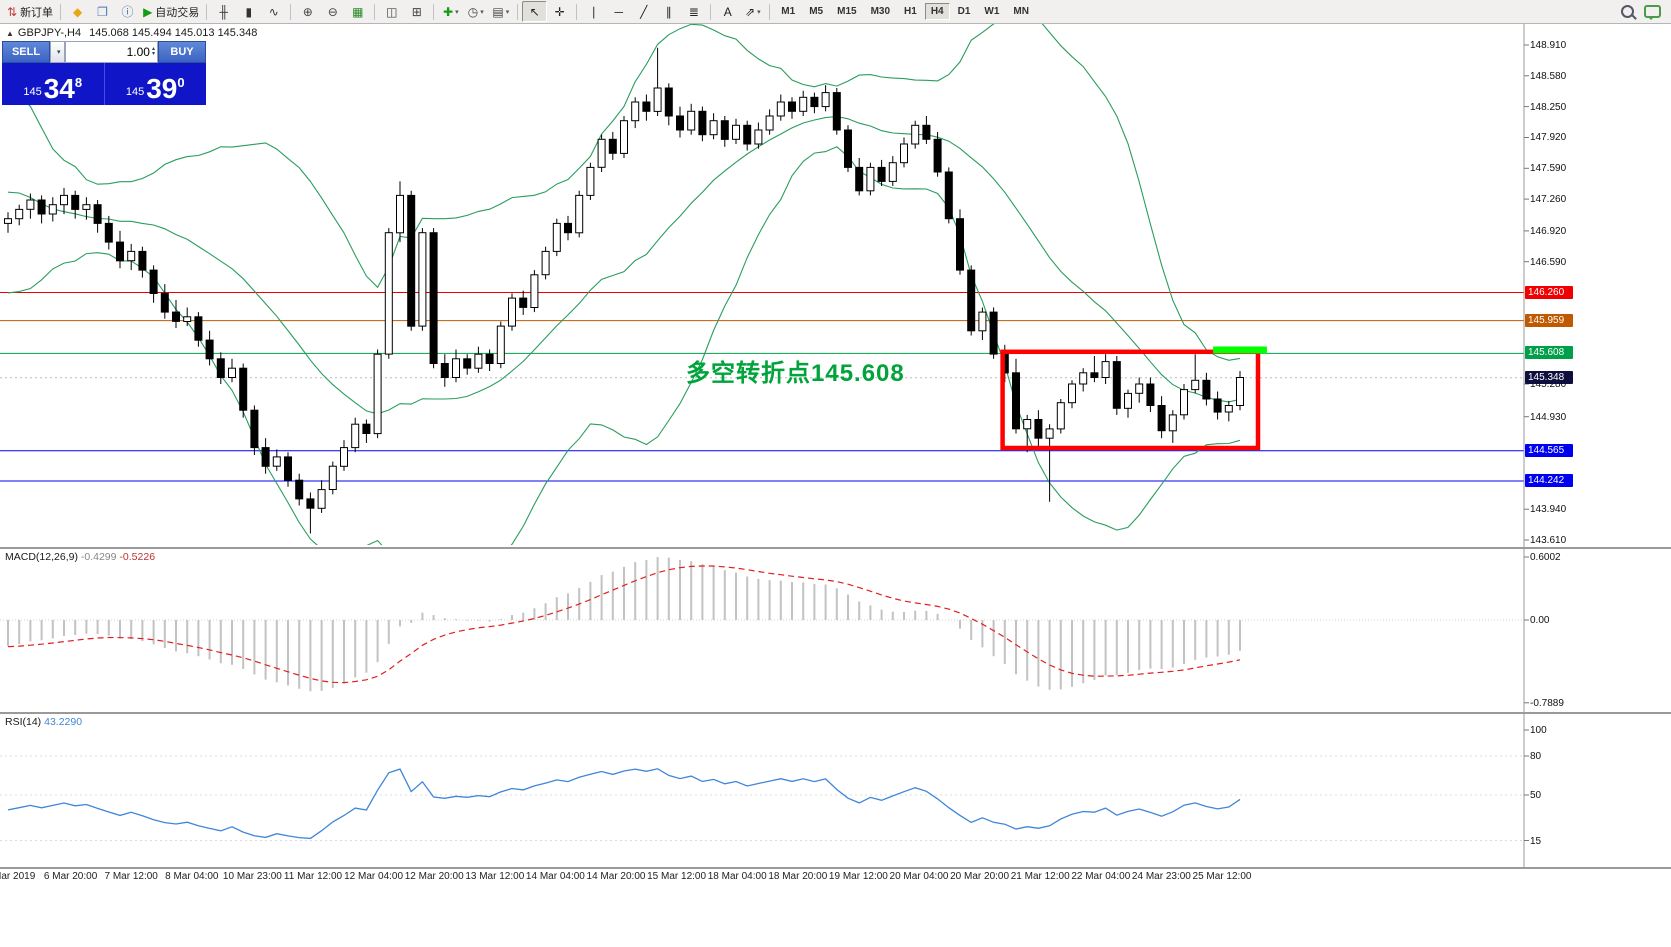  What do you see at coordinates (816, 11) in the screenshot?
I see `timeframe-m5-button: M5` at bounding box center [816, 11].